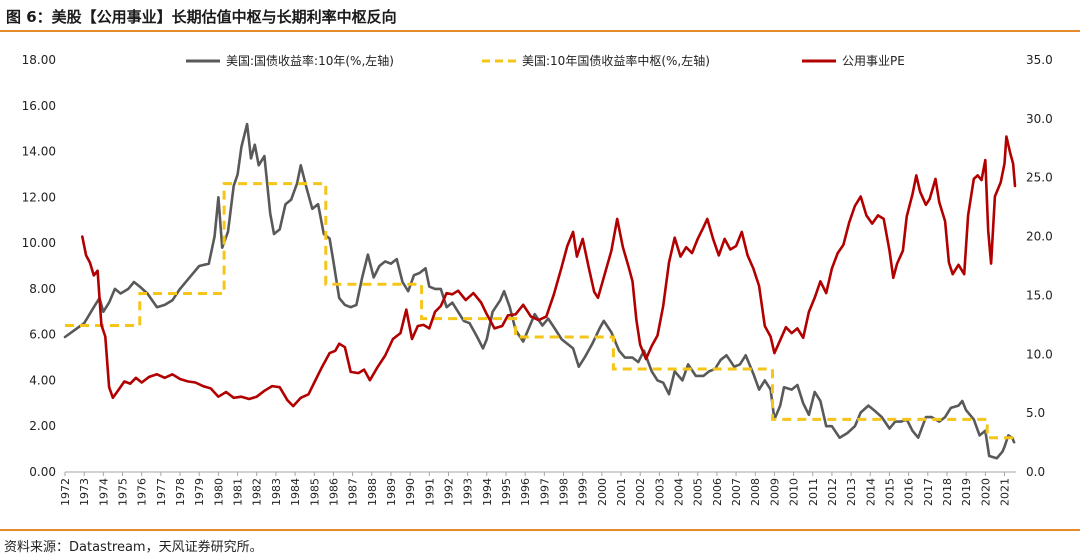 The width and height of the screenshot is (1080, 558). What do you see at coordinates (985, 492) in the screenshot?
I see `x-tick-label: 2020` at bounding box center [985, 492].